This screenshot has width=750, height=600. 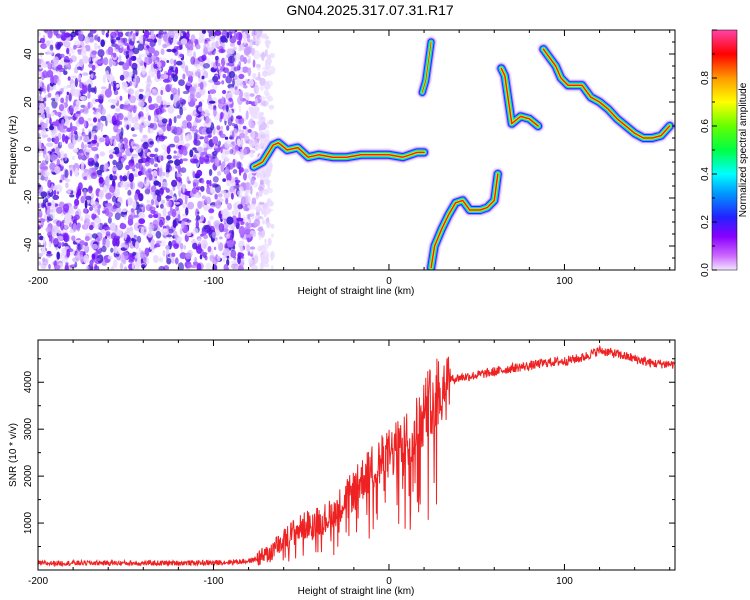 I want to click on heatmap-noise-layer, so click(x=157, y=150).